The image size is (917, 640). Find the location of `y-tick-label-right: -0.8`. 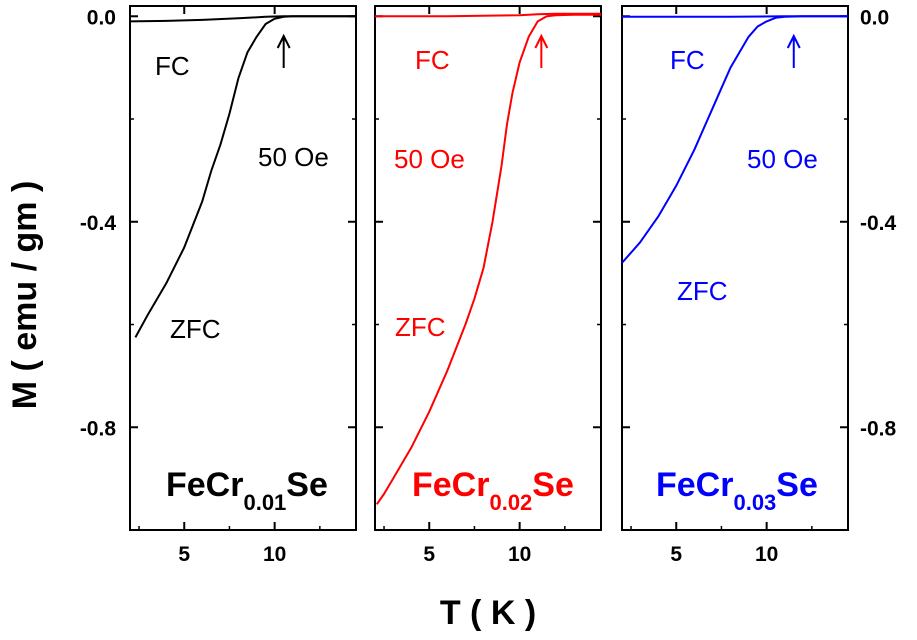

y-tick-label-right: -0.8 is located at coordinates (878, 428).